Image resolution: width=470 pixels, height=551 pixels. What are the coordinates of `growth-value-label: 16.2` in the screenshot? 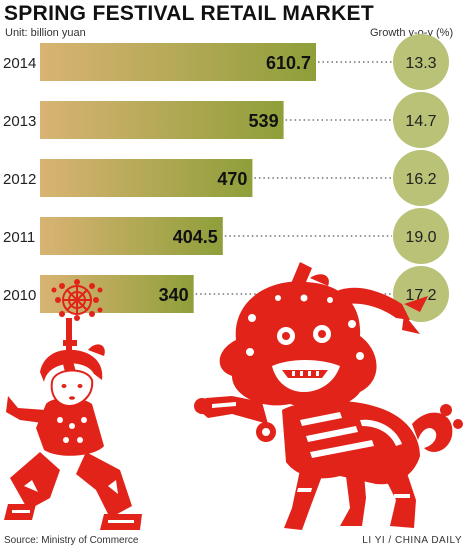 It's located at (420, 179).